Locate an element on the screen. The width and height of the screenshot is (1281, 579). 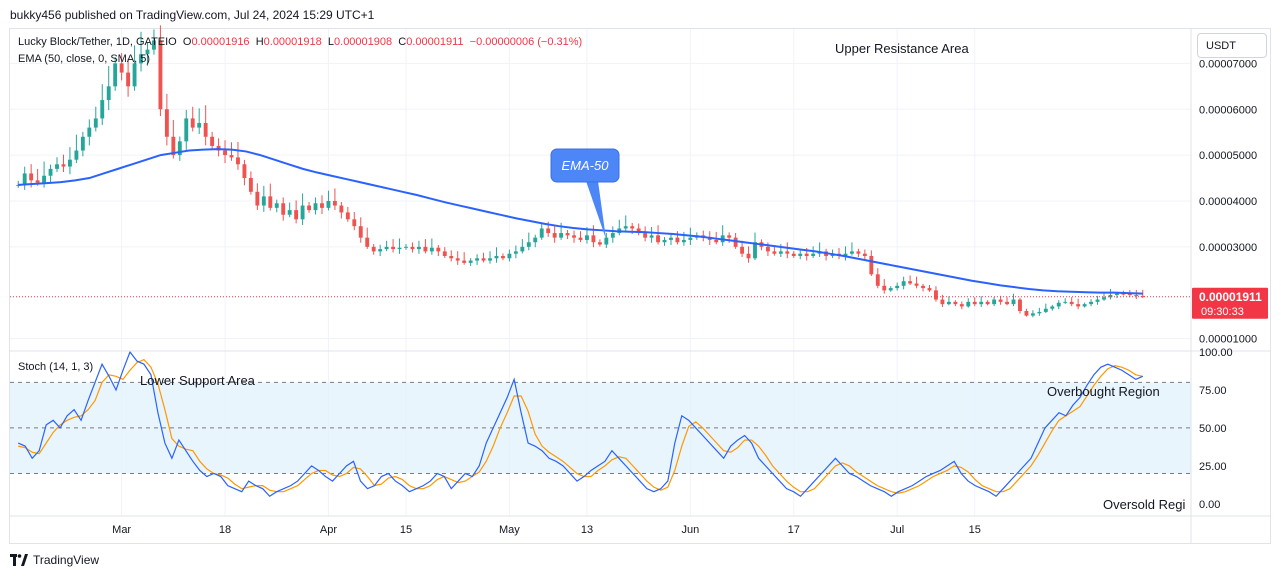
stoch-tick-label: 50.00 is located at coordinates (1213, 429).